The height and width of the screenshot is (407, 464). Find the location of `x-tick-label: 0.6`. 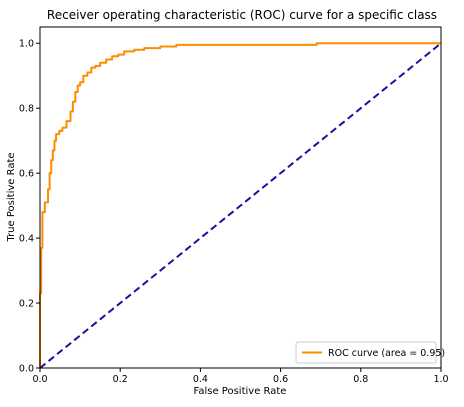

x-tick-label: 0.6 is located at coordinates (280, 379).